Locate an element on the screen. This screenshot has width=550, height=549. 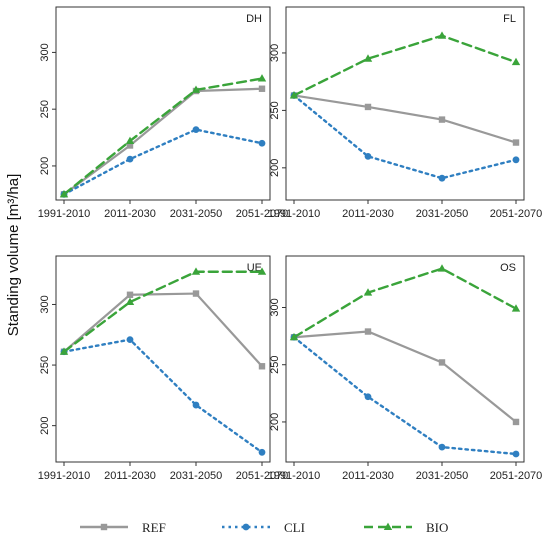
legend: REF CLI BIO is located at coordinates (264, 527).